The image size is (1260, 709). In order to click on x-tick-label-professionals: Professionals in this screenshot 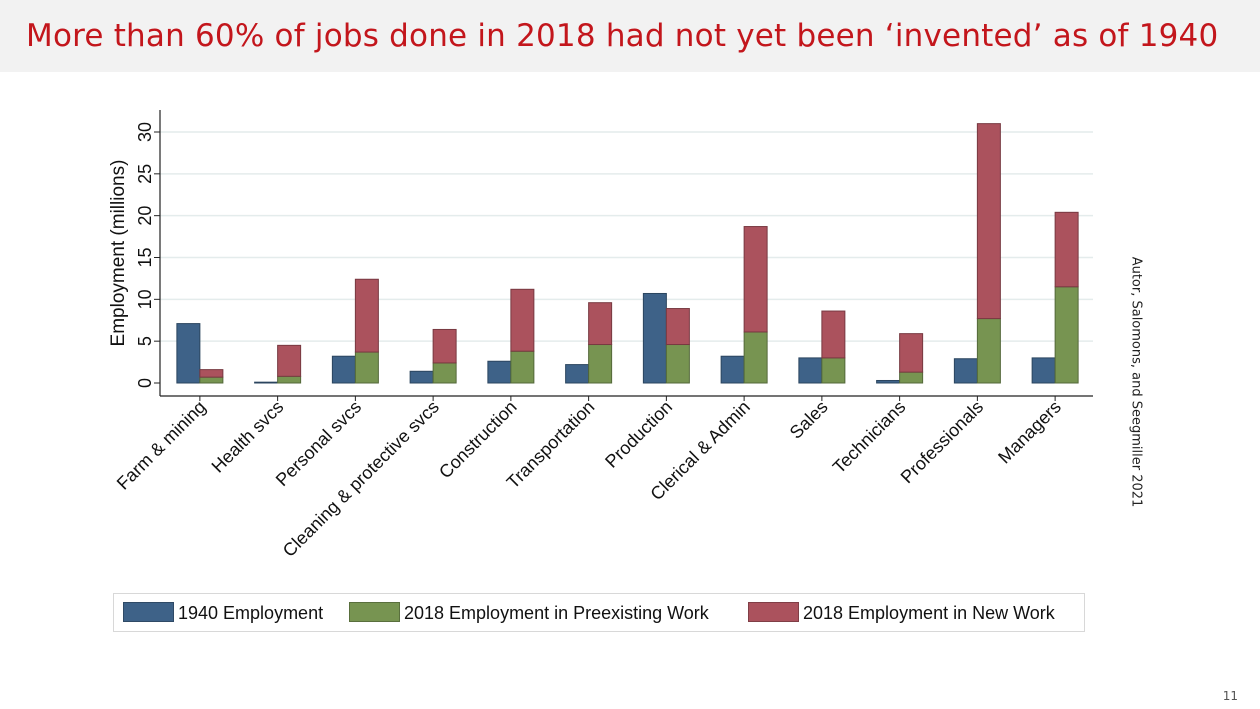, I will do `click(942, 442)`.